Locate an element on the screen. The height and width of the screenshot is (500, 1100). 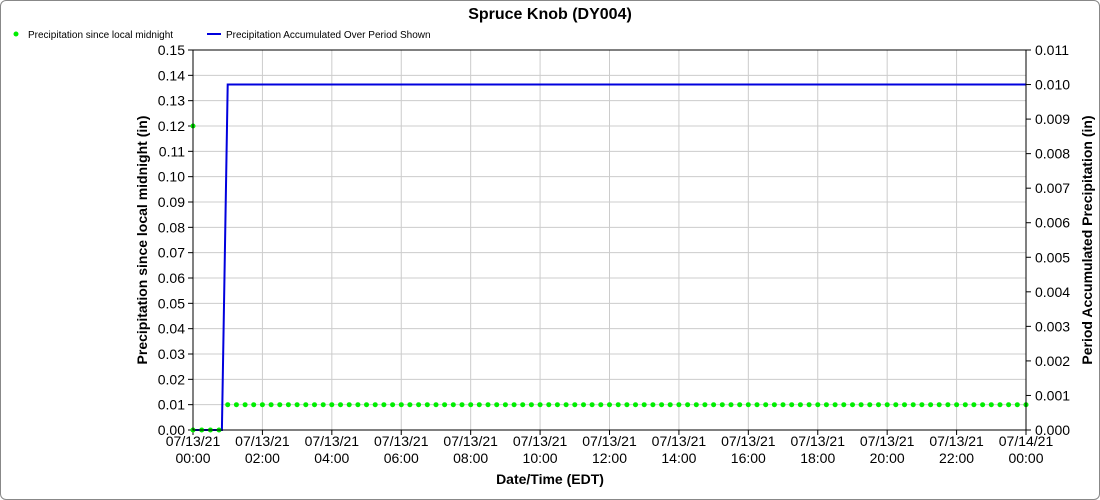
right-tick-label: 0.010 is located at coordinates (1052, 85).